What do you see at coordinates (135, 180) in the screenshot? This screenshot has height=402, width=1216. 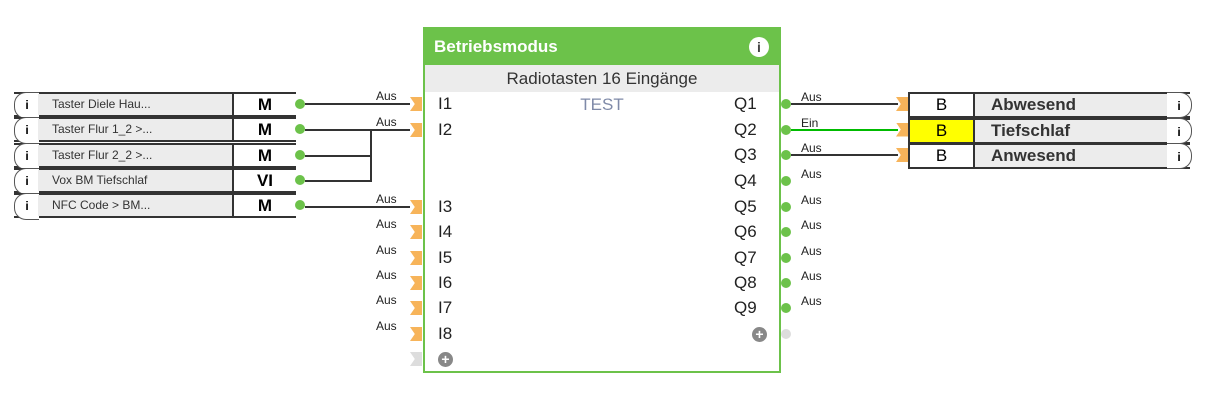 I see `source-label: Vox BM Tiefschlaf` at bounding box center [135, 180].